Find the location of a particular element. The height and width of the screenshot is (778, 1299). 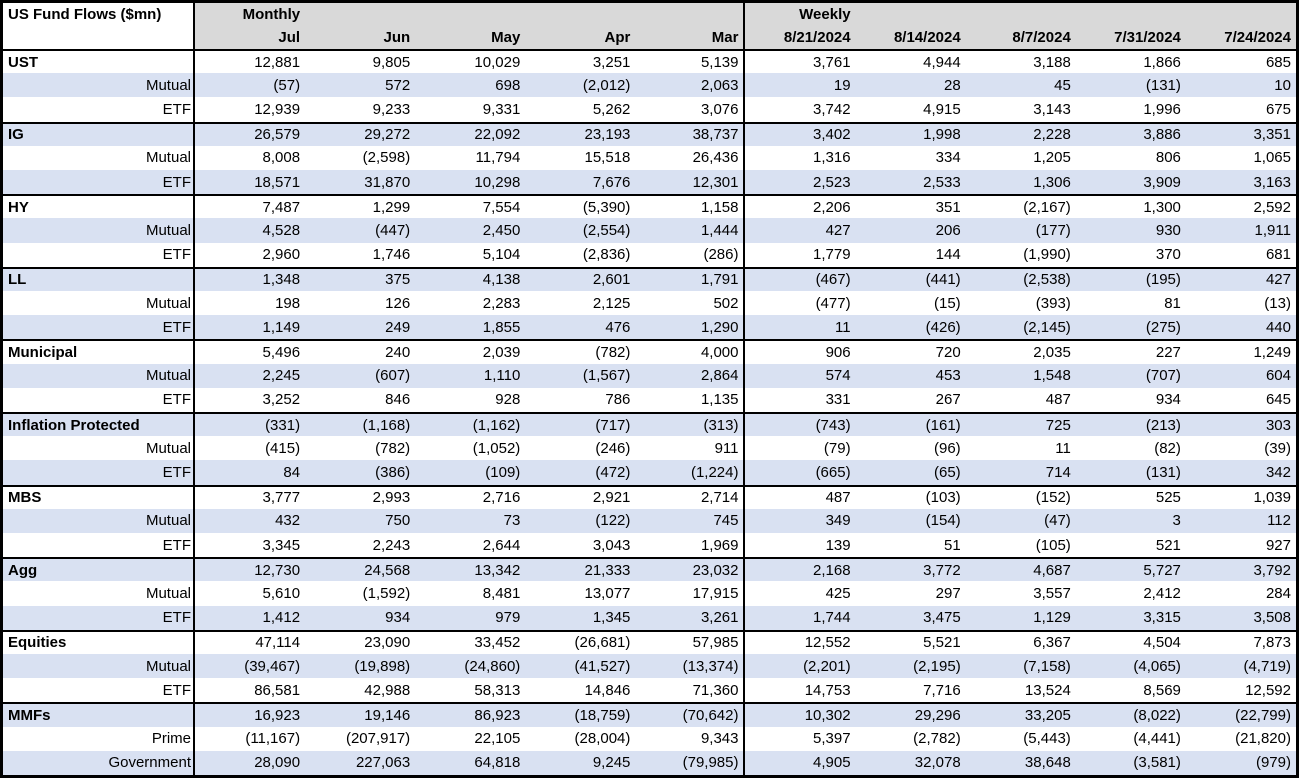

monthly-value-cell: 86,581 is located at coordinates (277, 690).